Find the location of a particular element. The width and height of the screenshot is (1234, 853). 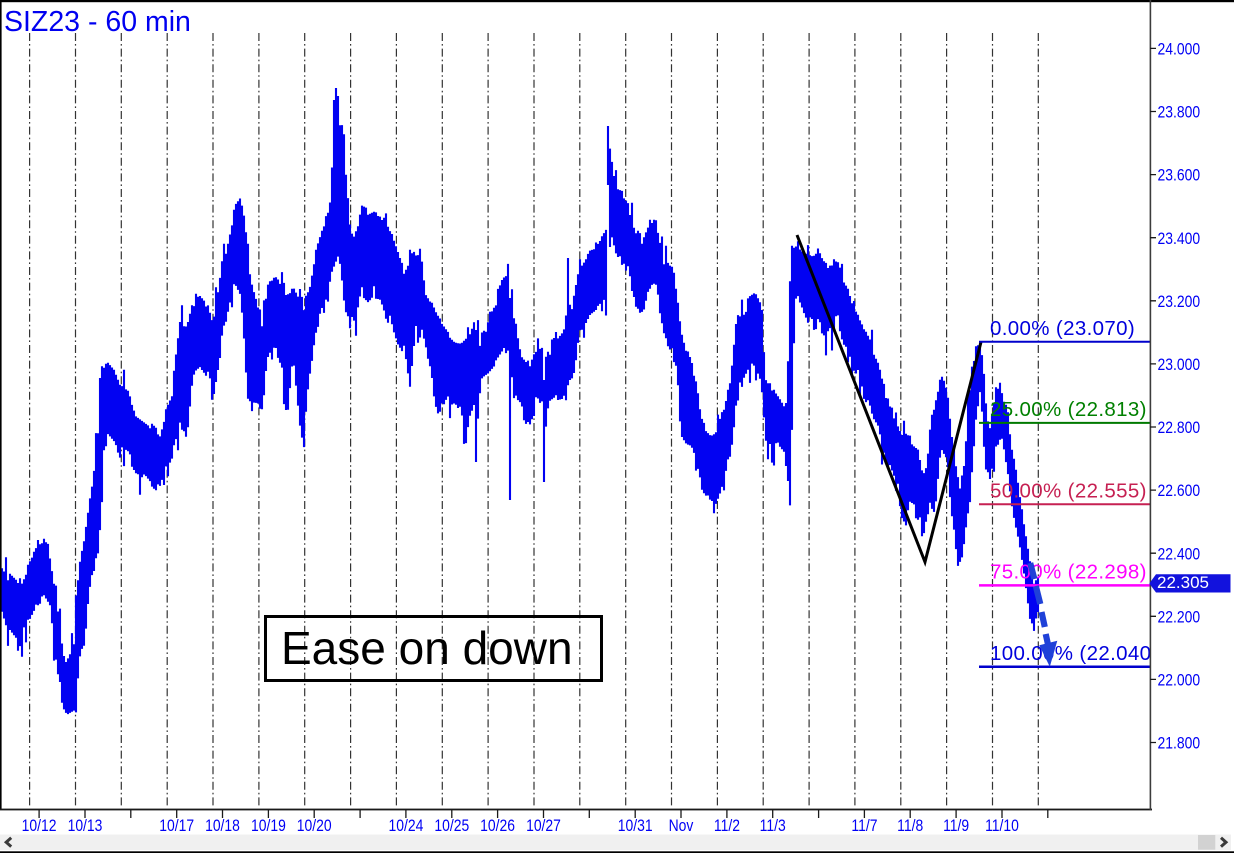

svg-text: 0.00% (23.070) is located at coordinates (1062, 328).